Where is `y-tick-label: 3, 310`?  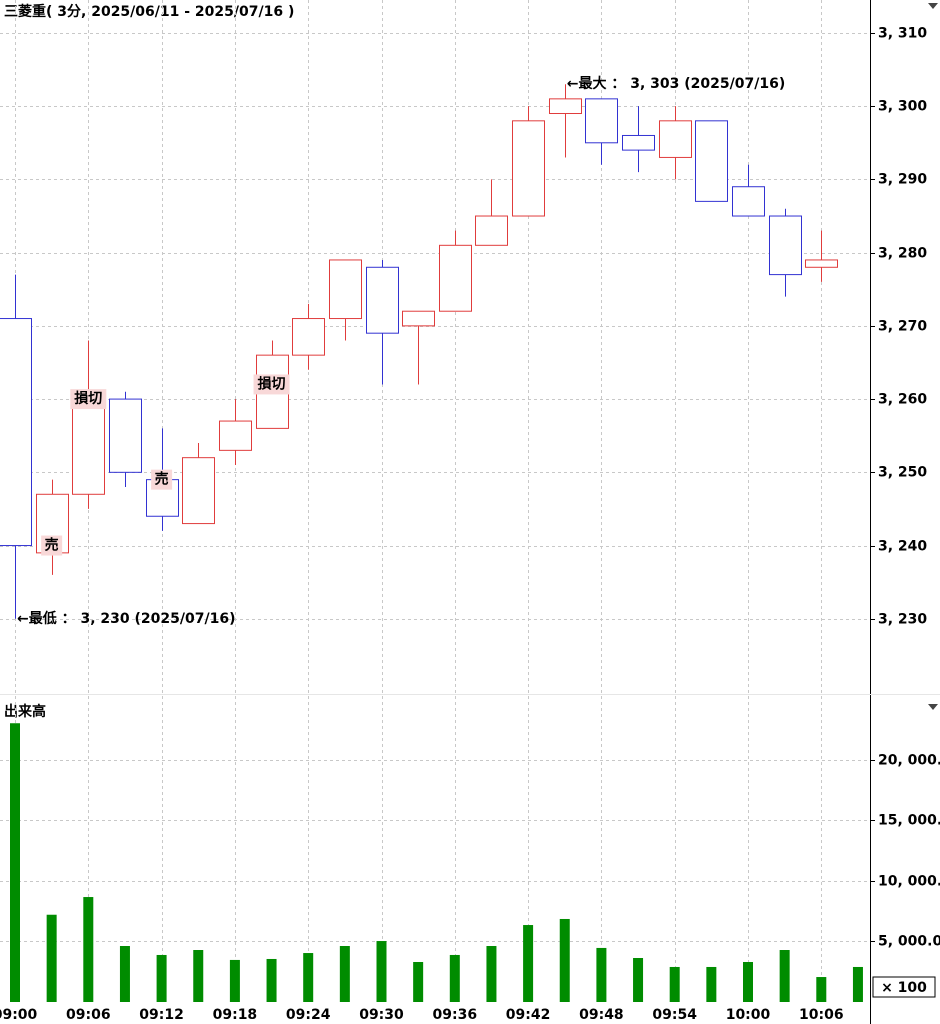
y-tick-label: 3, 310 is located at coordinates (902, 34).